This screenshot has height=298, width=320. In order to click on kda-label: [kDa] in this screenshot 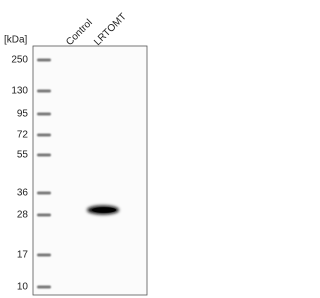, I will do `click(16, 40)`.